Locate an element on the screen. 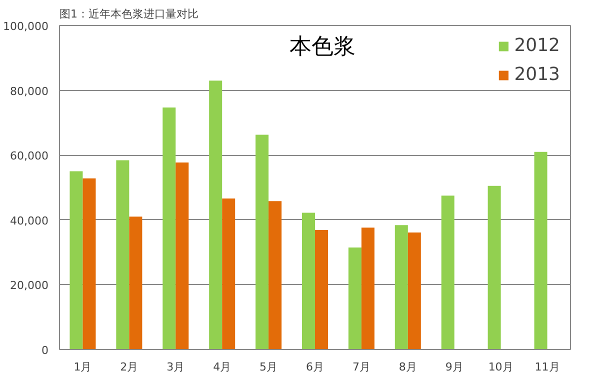 The height and width of the screenshot is (379, 602). y-tick-label: 60,000 is located at coordinates (29, 156).